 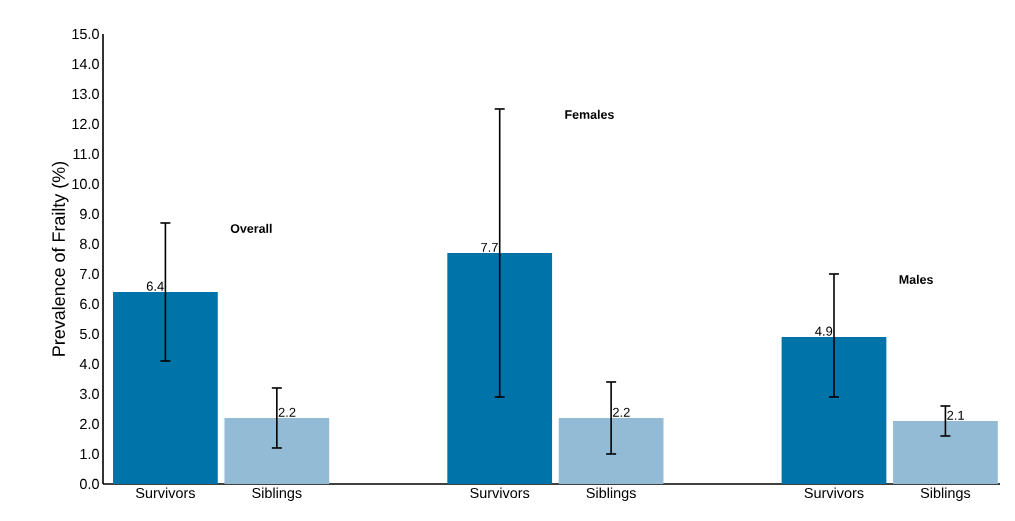 What do you see at coordinates (89, 484) in the screenshot?
I see `y-tick-label: 0.0` at bounding box center [89, 484].